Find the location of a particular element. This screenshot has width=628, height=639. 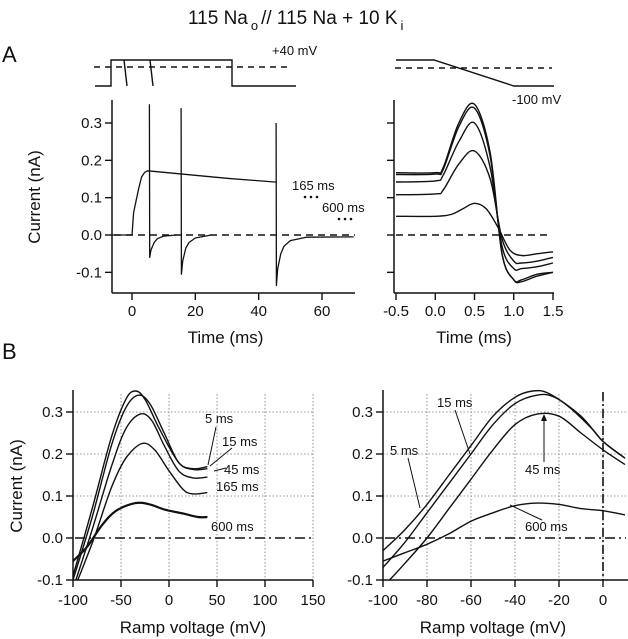

x-tick-label: 150 is located at coordinates (312, 600).